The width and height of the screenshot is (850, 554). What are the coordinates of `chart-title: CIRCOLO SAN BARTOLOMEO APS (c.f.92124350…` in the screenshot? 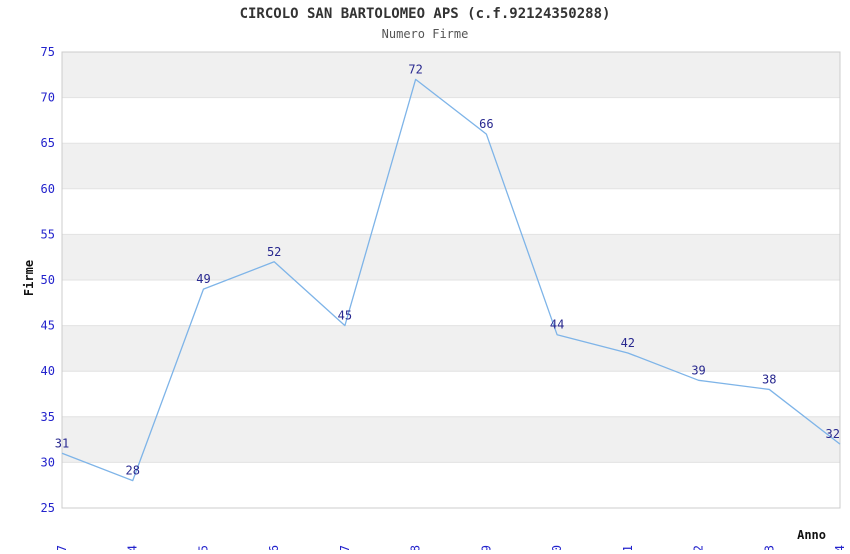 It's located at (425, 14).